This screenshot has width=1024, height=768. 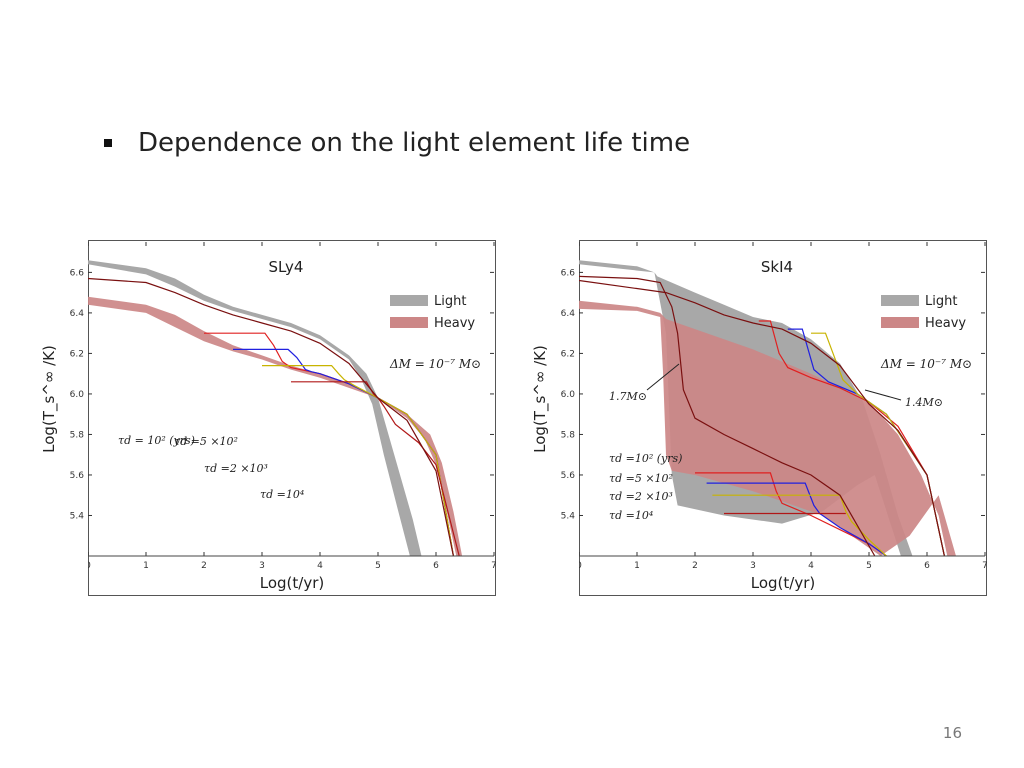 What do you see at coordinates (777, 267) in the screenshot?
I see `chart-title: SkI4` at bounding box center [777, 267].